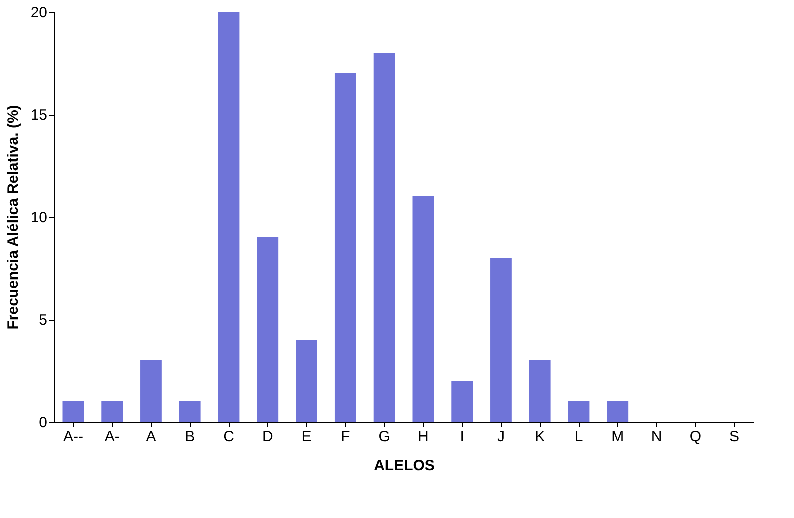  What do you see at coordinates (112, 437) in the screenshot?
I see `x-tick-label: A-` at bounding box center [112, 437].